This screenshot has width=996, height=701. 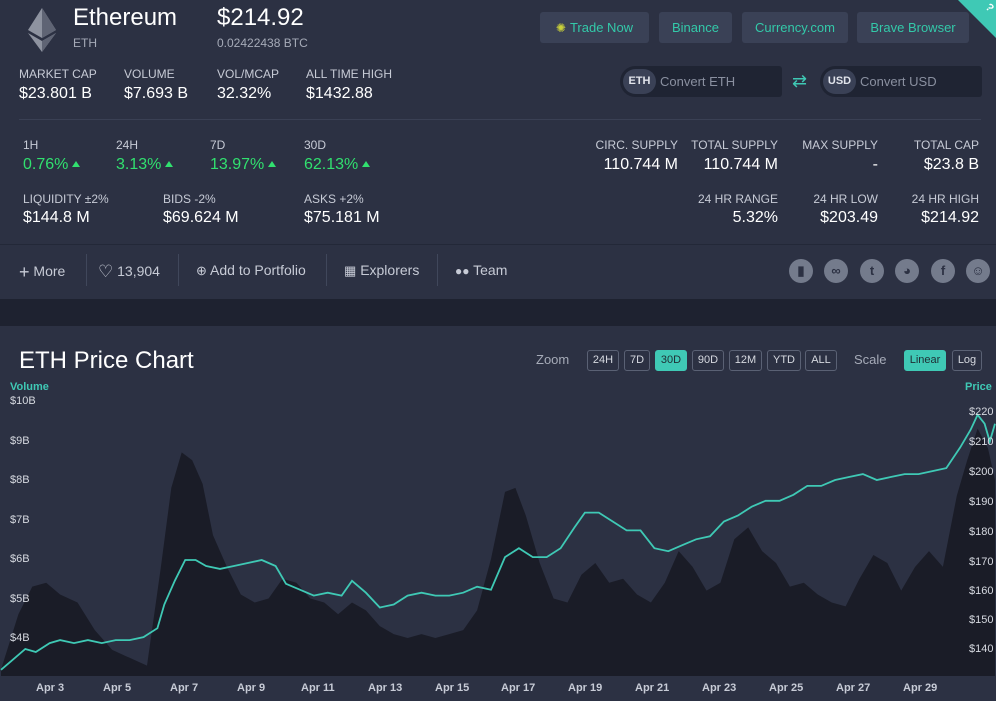 What do you see at coordinates (251, 688) in the screenshot?
I see `date-tick: Apr 9` at bounding box center [251, 688].